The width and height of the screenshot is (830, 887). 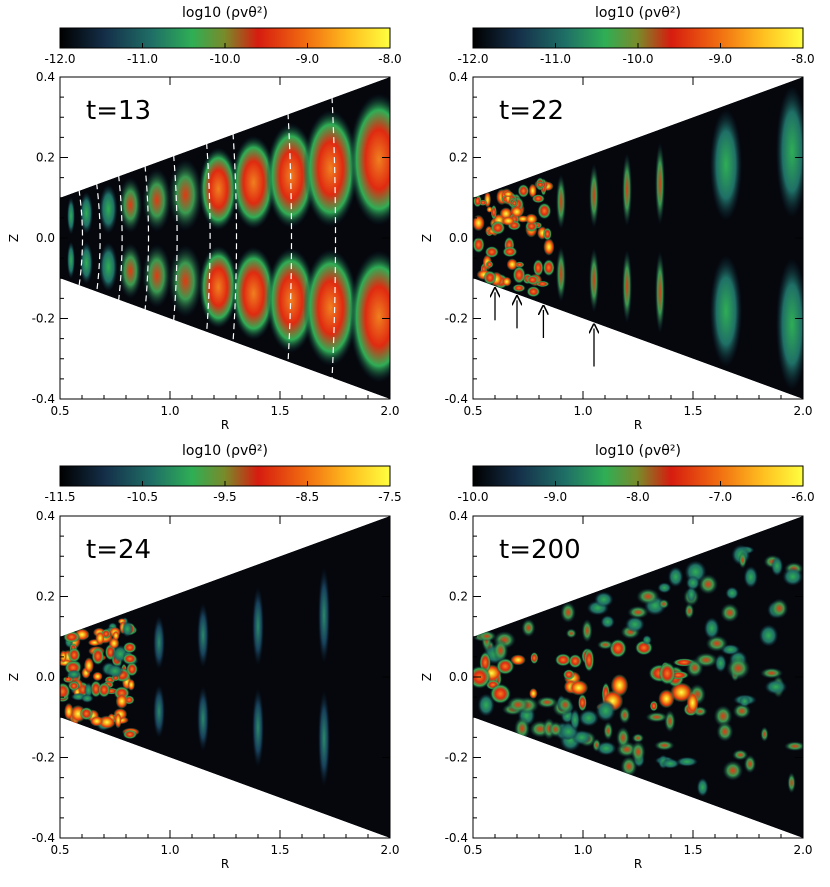 What do you see at coordinates (118, 550) in the screenshot?
I see `time-label: t=24` at bounding box center [118, 550].